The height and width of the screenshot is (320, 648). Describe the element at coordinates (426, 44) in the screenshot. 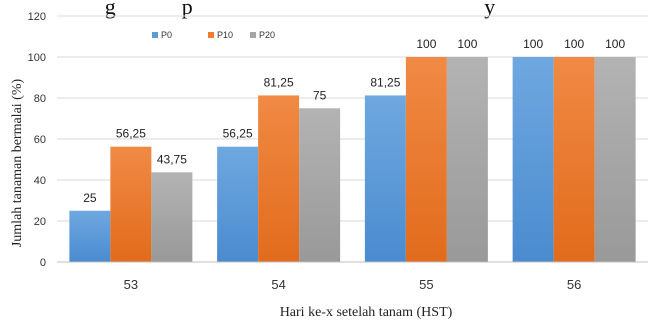

I see `data-label-p10-55: 100` at that location.